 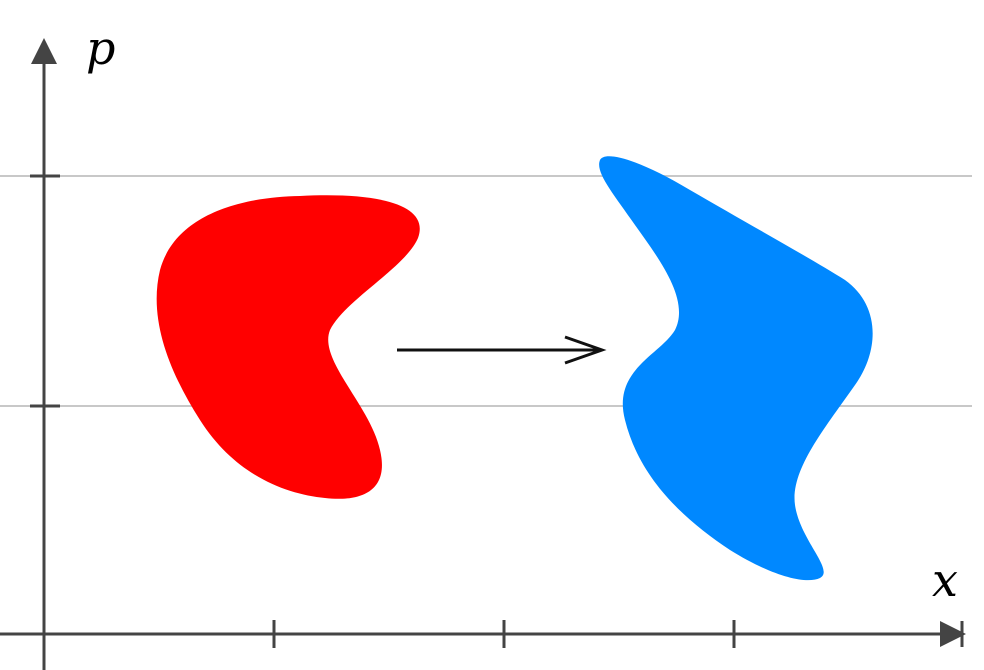 What do you see at coordinates (288, 347) in the screenshot?
I see `initial-phase-region` at bounding box center [288, 347].